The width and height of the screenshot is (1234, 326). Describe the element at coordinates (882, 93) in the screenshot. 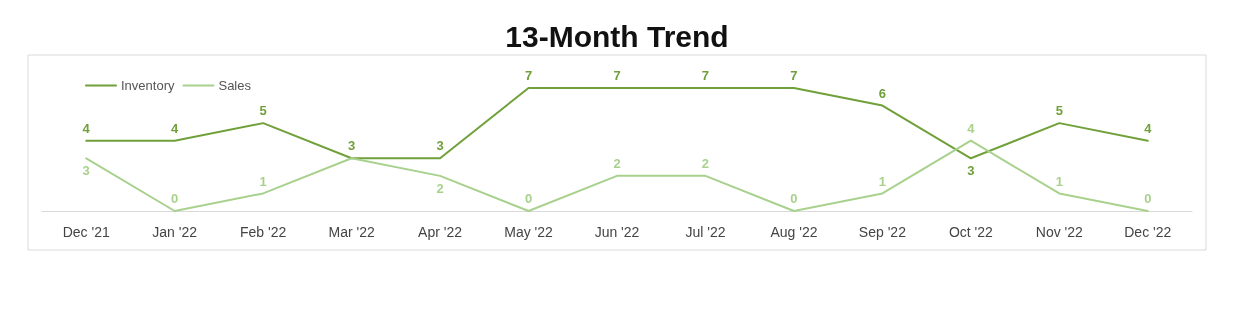

I see `data-label: 6` at that location.